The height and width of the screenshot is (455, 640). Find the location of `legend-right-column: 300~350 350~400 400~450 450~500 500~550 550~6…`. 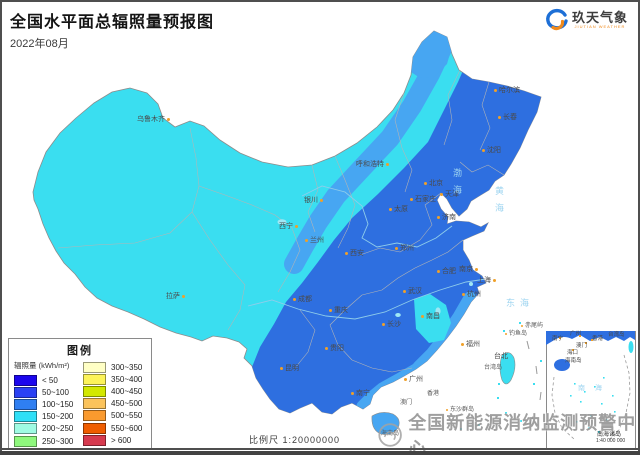

legend-right-column: 300~350 350~400 400~450 450~500 500~550 550~6… is located at coordinates (112, 403).